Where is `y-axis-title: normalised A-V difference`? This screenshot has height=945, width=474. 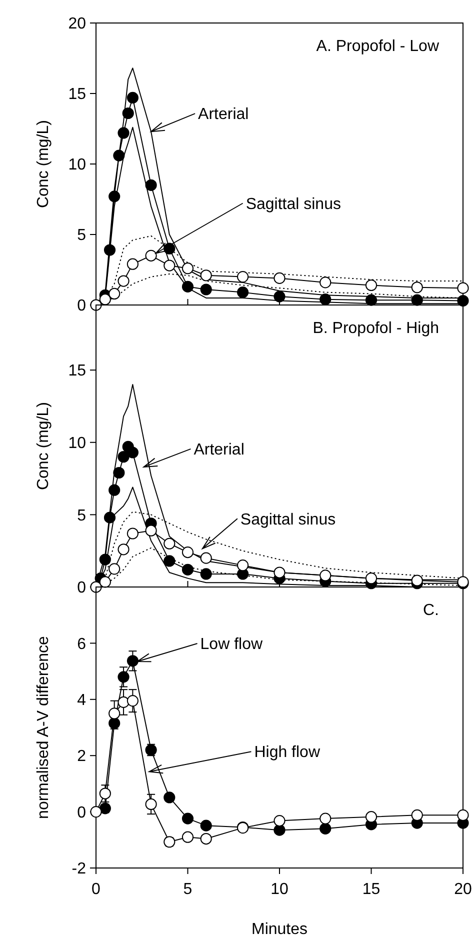 y-axis-title: normalised A-V difference is located at coordinates (43, 727).